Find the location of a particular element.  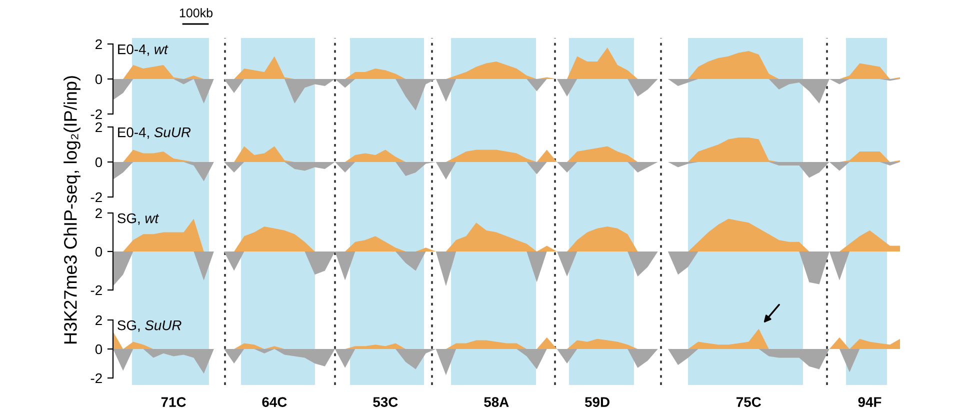

chart-title: E0-4, SuUR is located at coordinates (154, 133).